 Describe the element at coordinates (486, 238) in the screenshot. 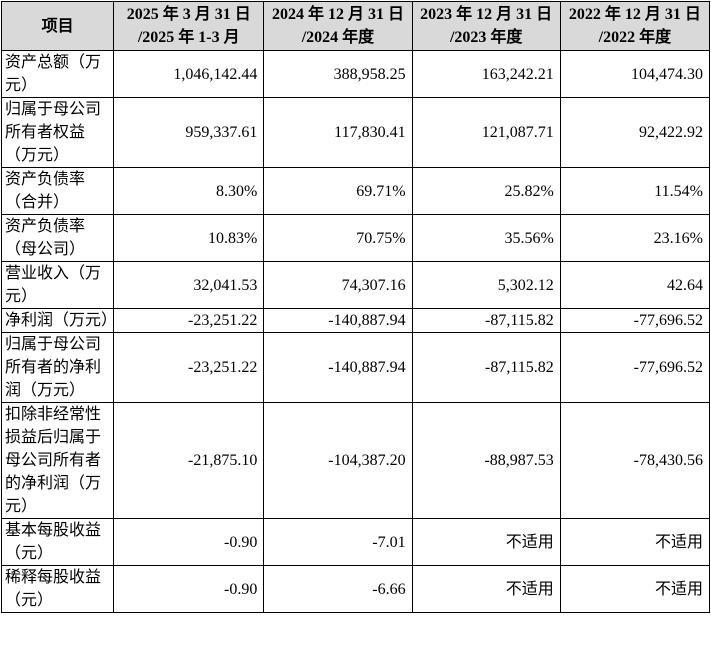

I see `cell-value: 35.56%` at that location.